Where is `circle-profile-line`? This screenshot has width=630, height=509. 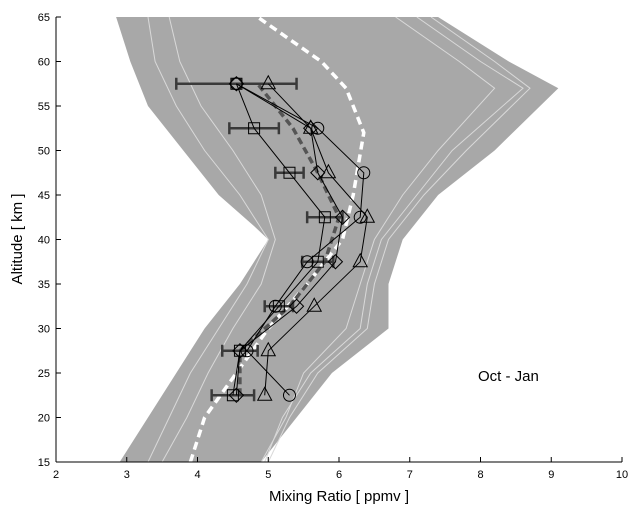
circle-profile-line is located at coordinates (300, 239).